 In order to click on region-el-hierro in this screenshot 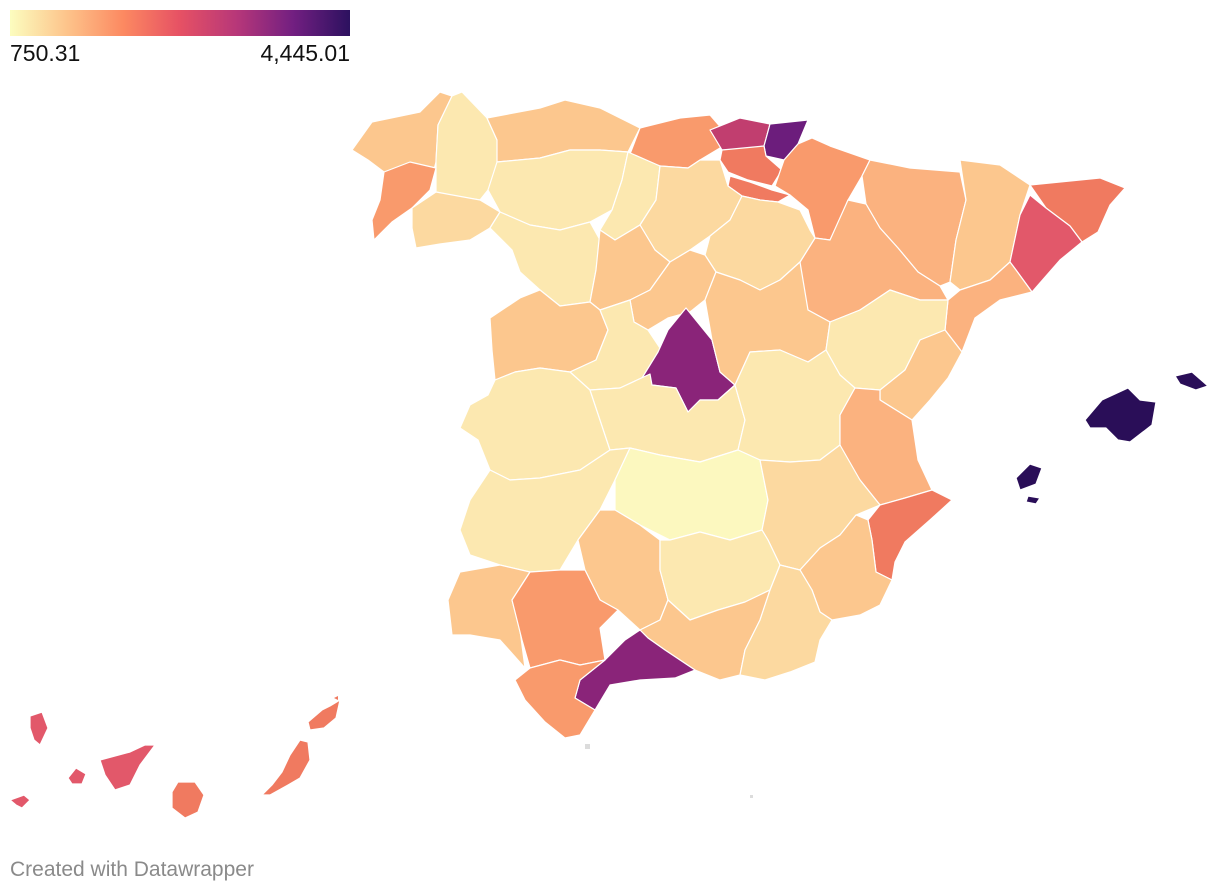, I will do `click(20, 801)`.